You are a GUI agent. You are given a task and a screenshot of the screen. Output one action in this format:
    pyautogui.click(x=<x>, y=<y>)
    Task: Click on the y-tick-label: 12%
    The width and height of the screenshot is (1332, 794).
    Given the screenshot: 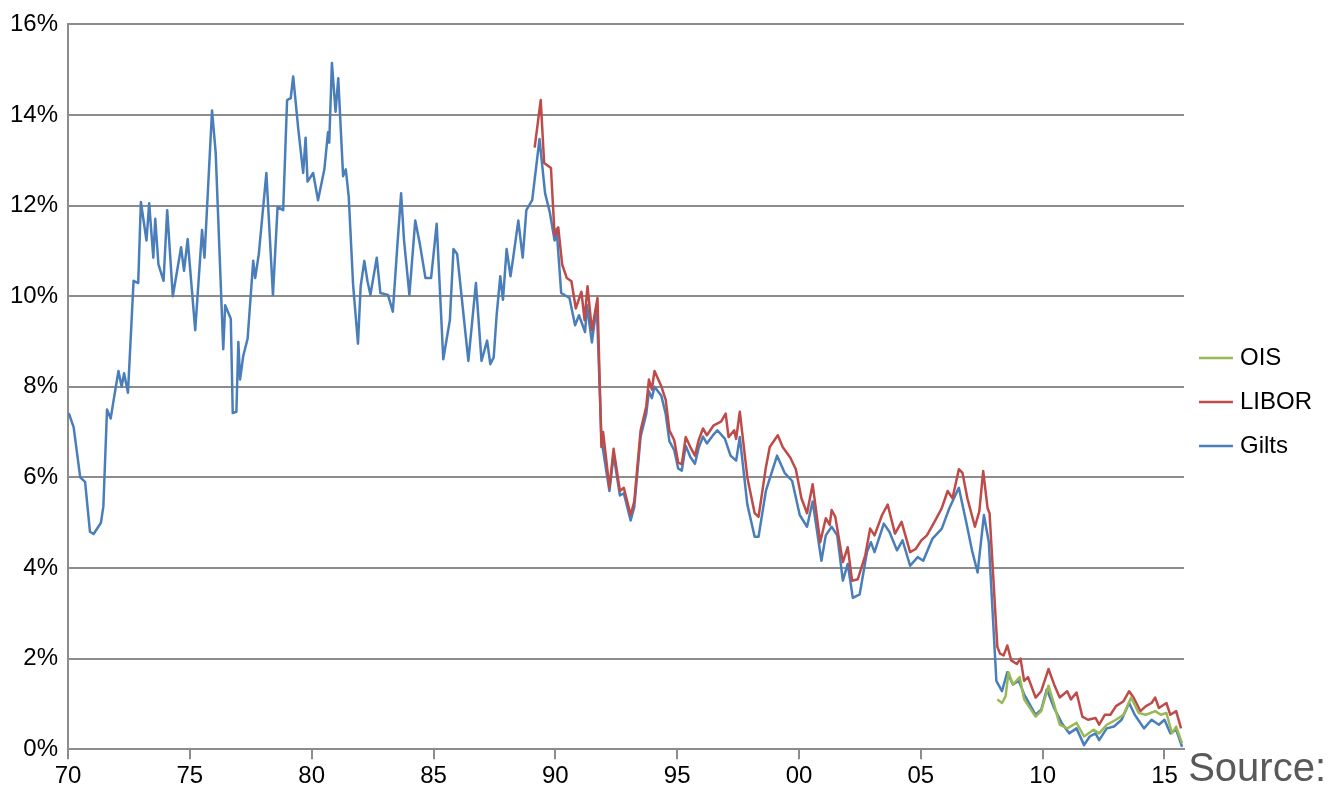 What is the action you would take?
    pyautogui.click(x=34, y=204)
    